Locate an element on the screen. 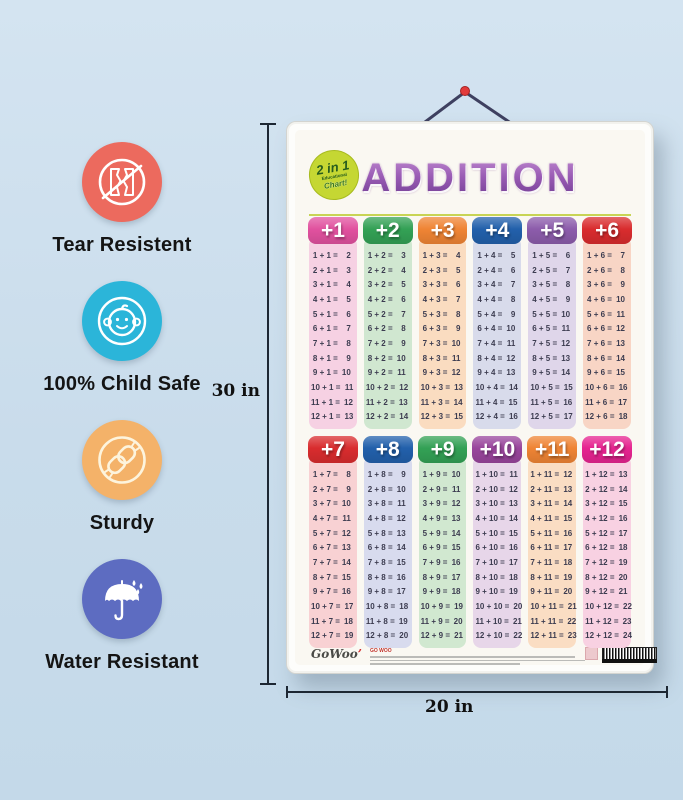 The width and height of the screenshot is (683, 800). addition-cell: 7 + 9 = 16 is located at coordinates (441, 562).